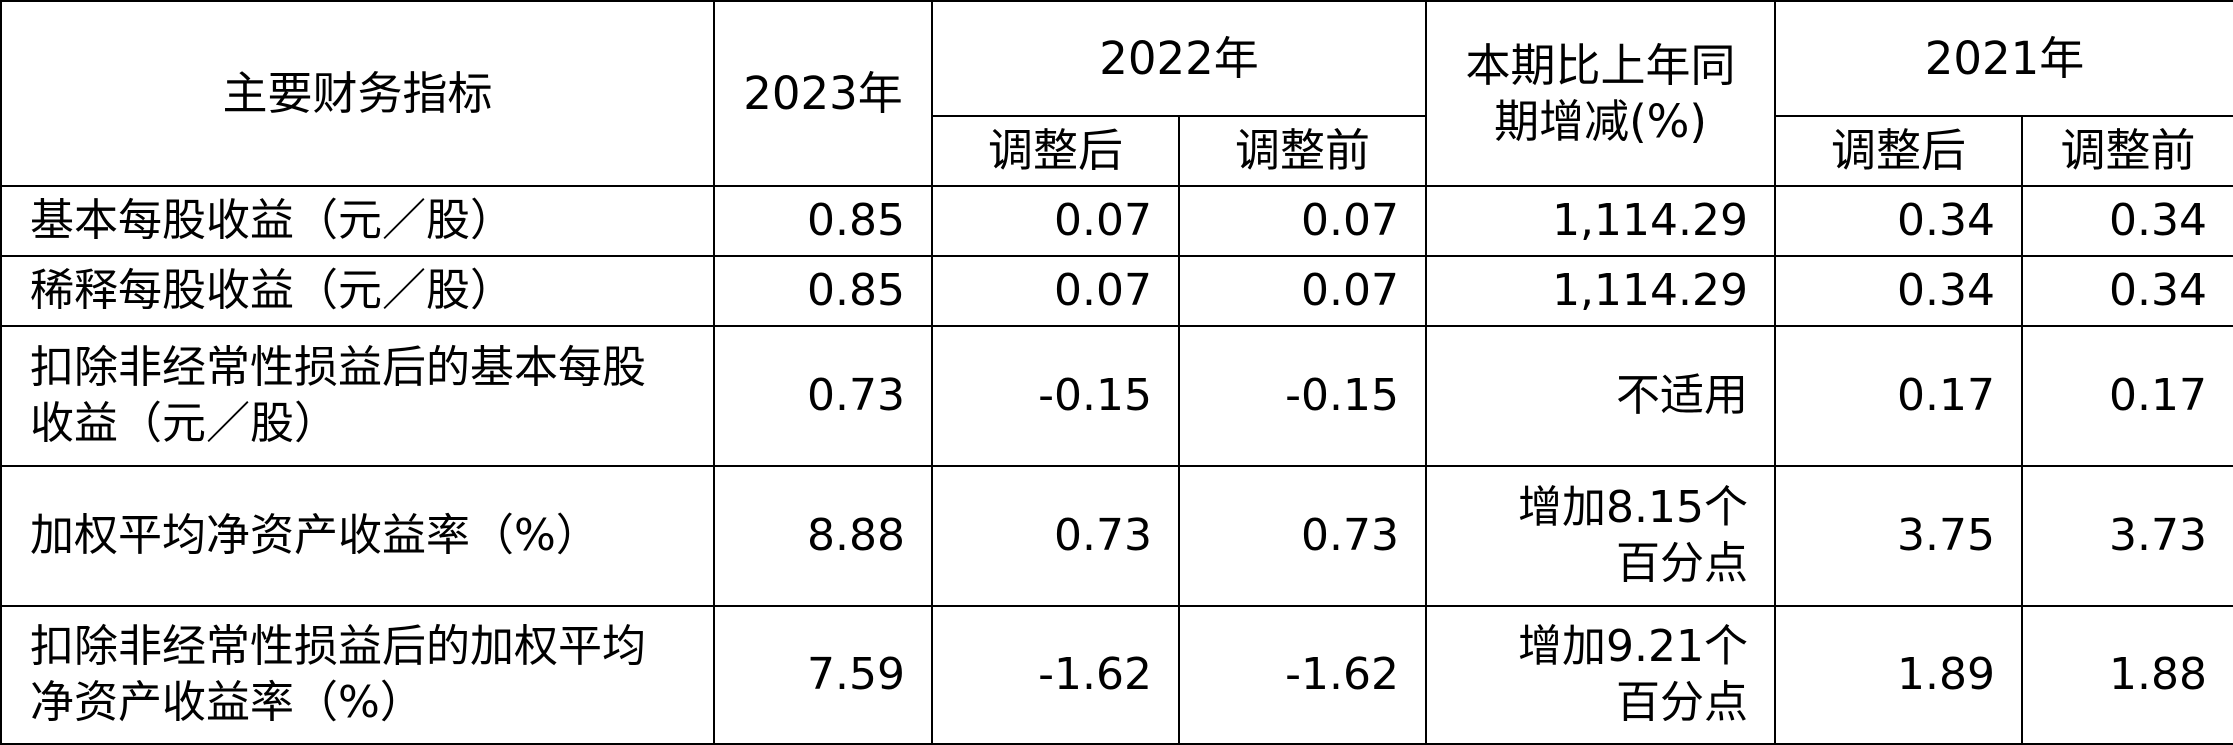  I want to click on value-2021-adjusted-before: 3.73, so click(2127, 536).